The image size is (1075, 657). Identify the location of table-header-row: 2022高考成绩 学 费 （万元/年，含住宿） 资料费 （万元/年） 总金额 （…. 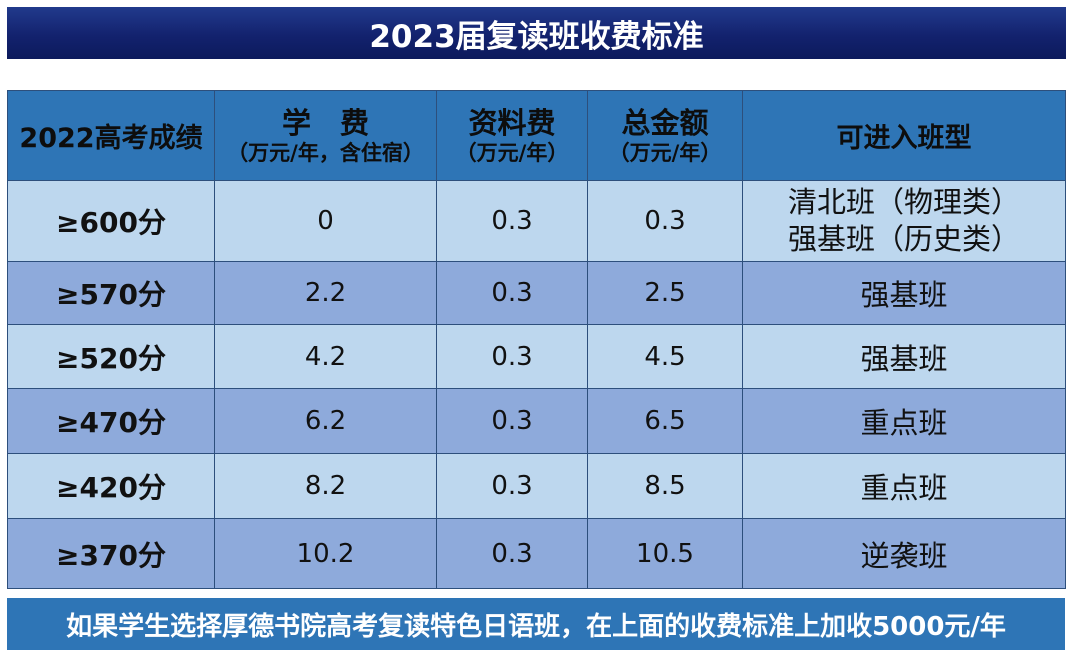
(536, 135).